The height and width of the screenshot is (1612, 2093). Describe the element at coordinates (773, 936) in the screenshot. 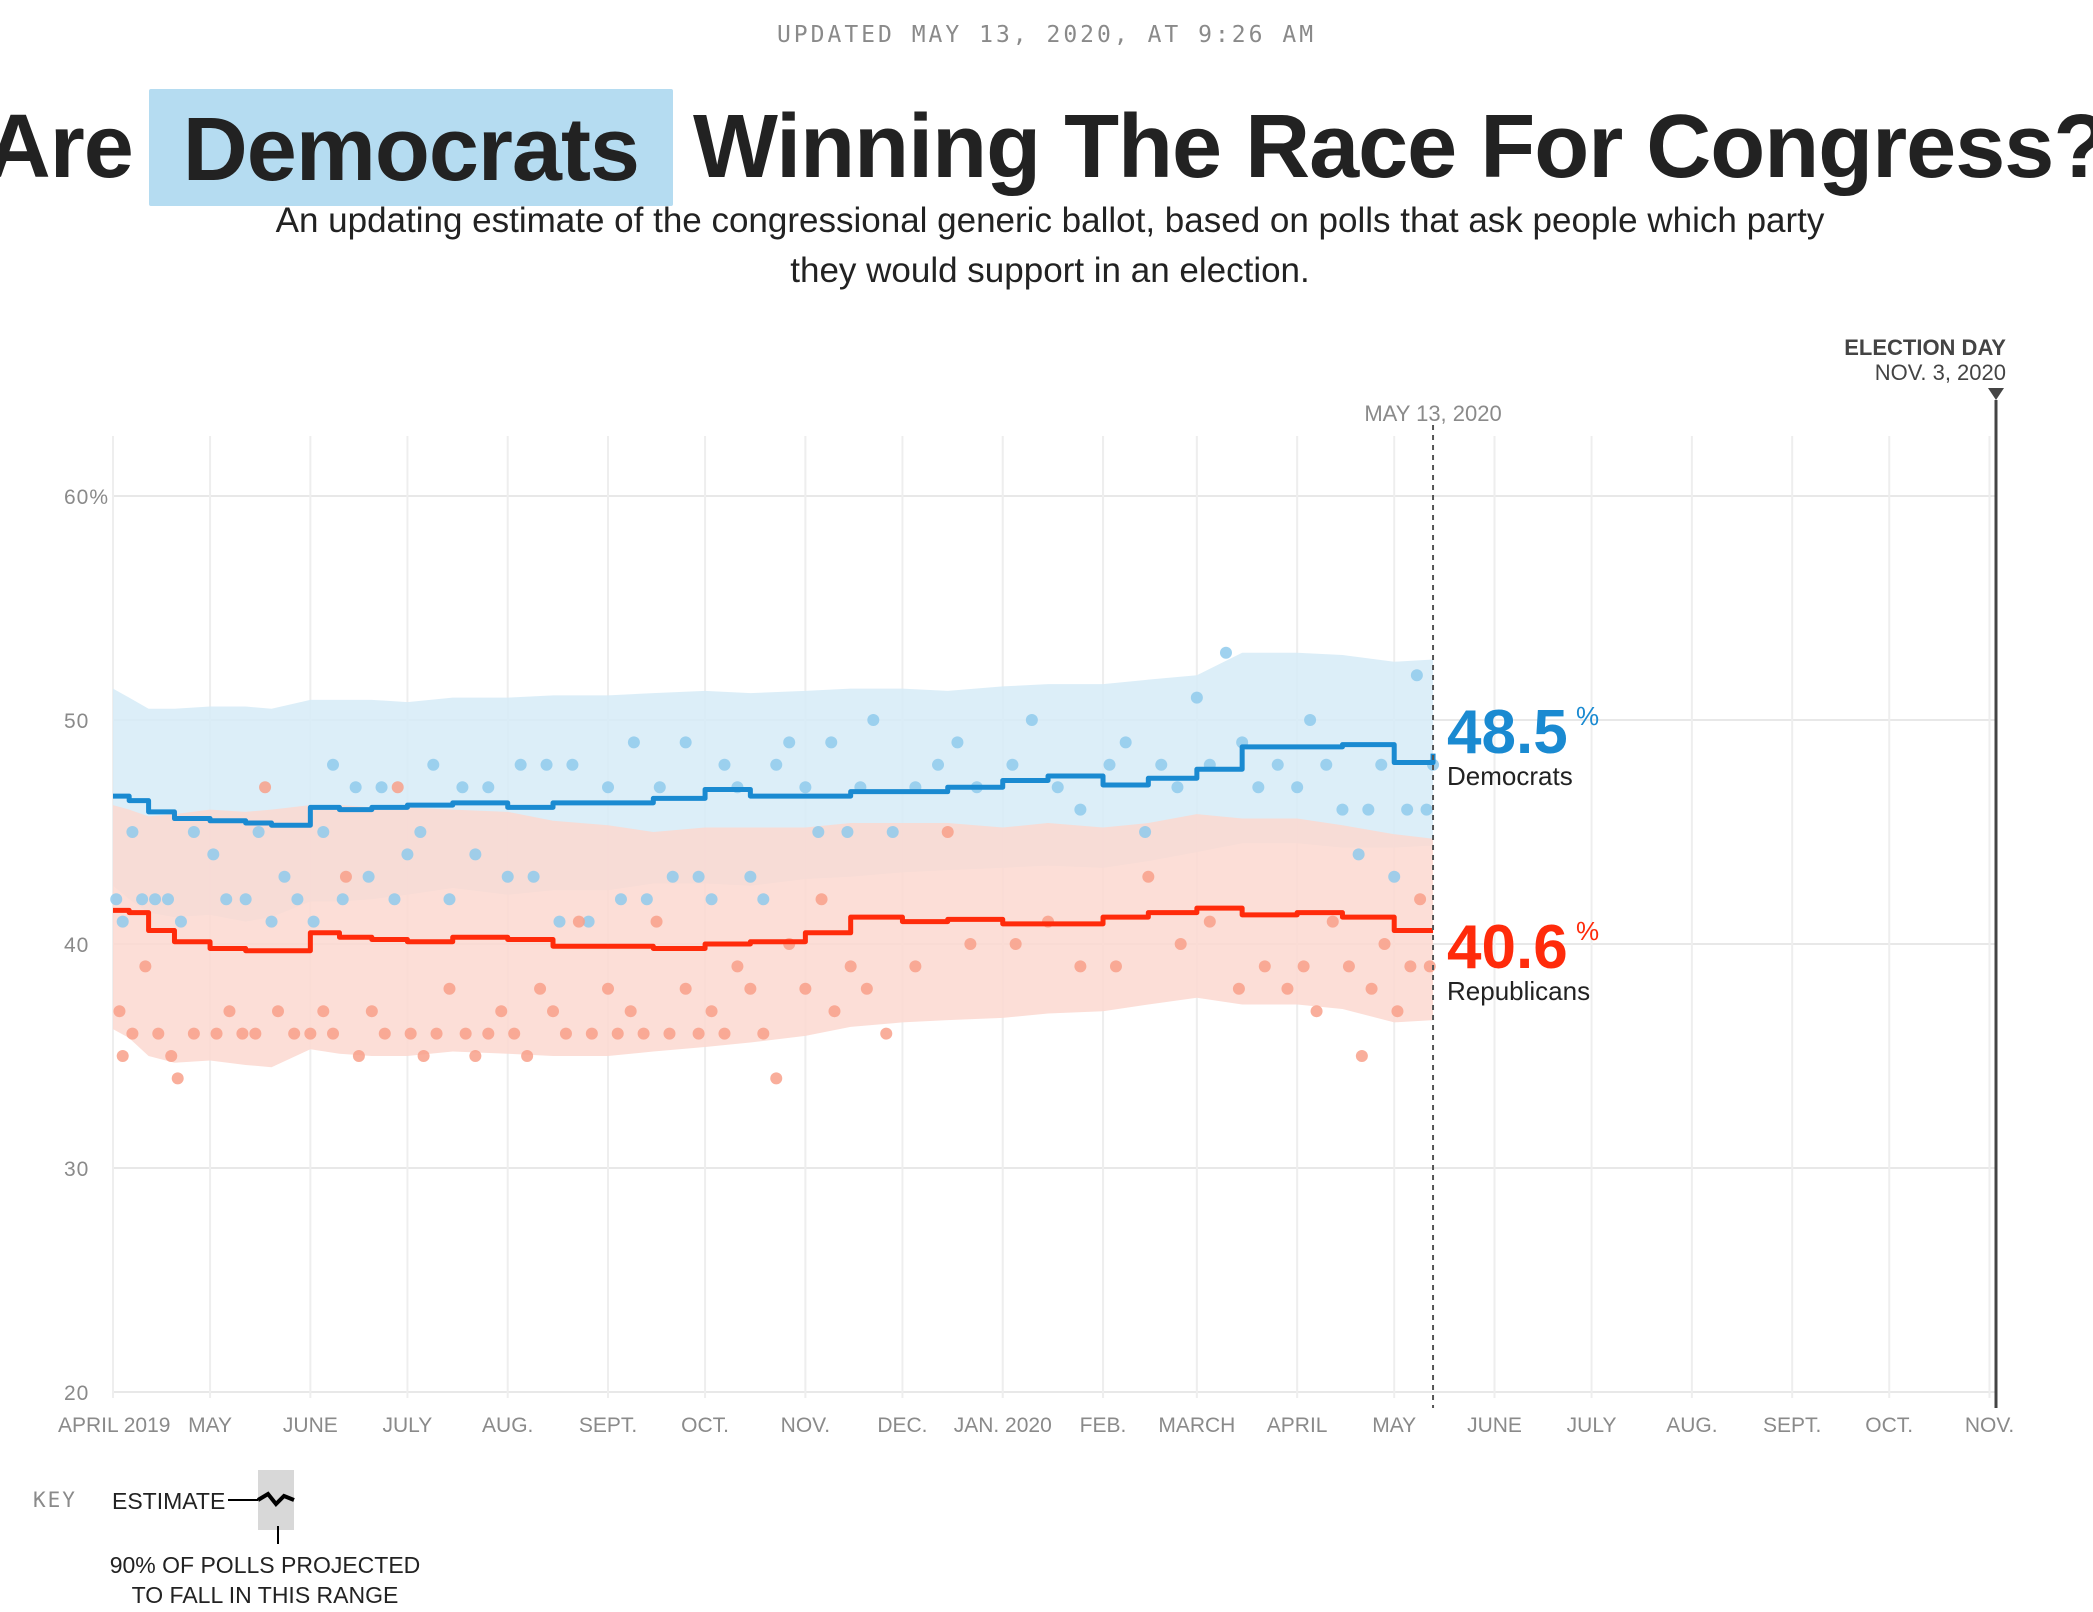

I see `band-republicans` at that location.